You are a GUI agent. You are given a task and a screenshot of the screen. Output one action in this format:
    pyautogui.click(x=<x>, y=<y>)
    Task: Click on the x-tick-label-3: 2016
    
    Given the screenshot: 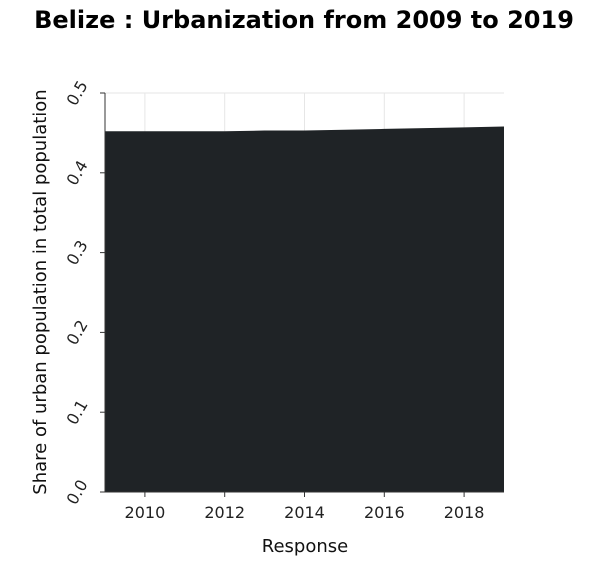 What is the action you would take?
    pyautogui.click(x=384, y=512)
    